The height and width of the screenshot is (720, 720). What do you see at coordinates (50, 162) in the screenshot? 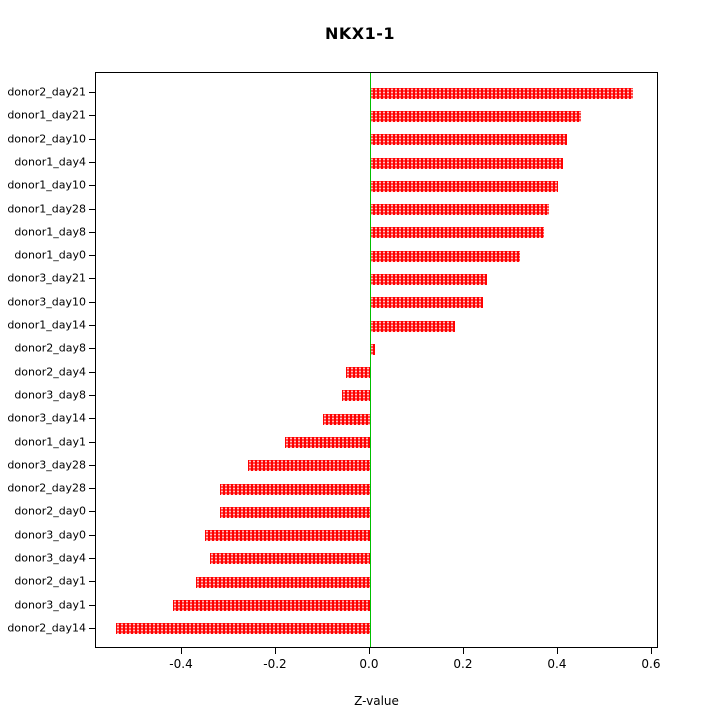
I see `y-tick-label: donor1_day4` at bounding box center [50, 162].